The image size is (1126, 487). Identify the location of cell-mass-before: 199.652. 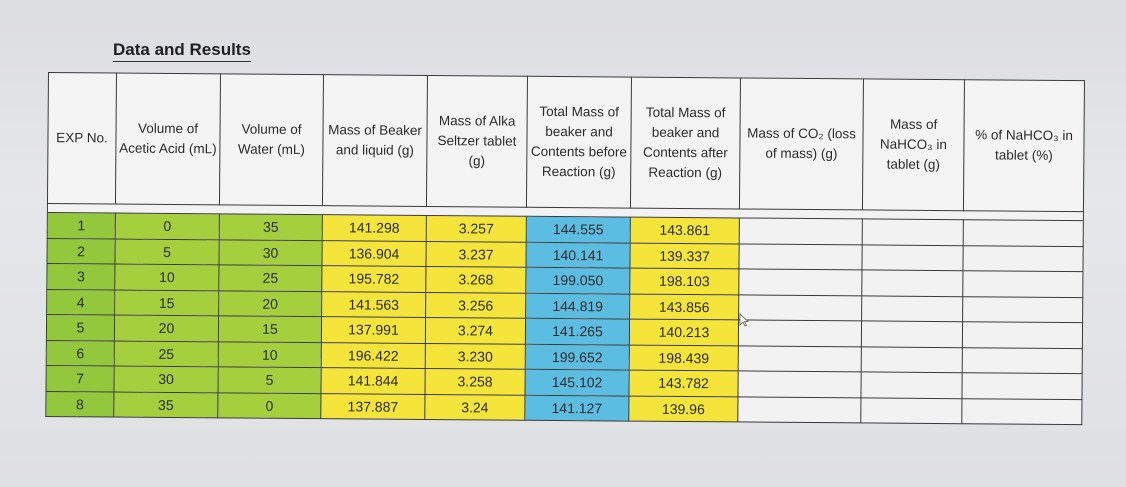
(577, 357).